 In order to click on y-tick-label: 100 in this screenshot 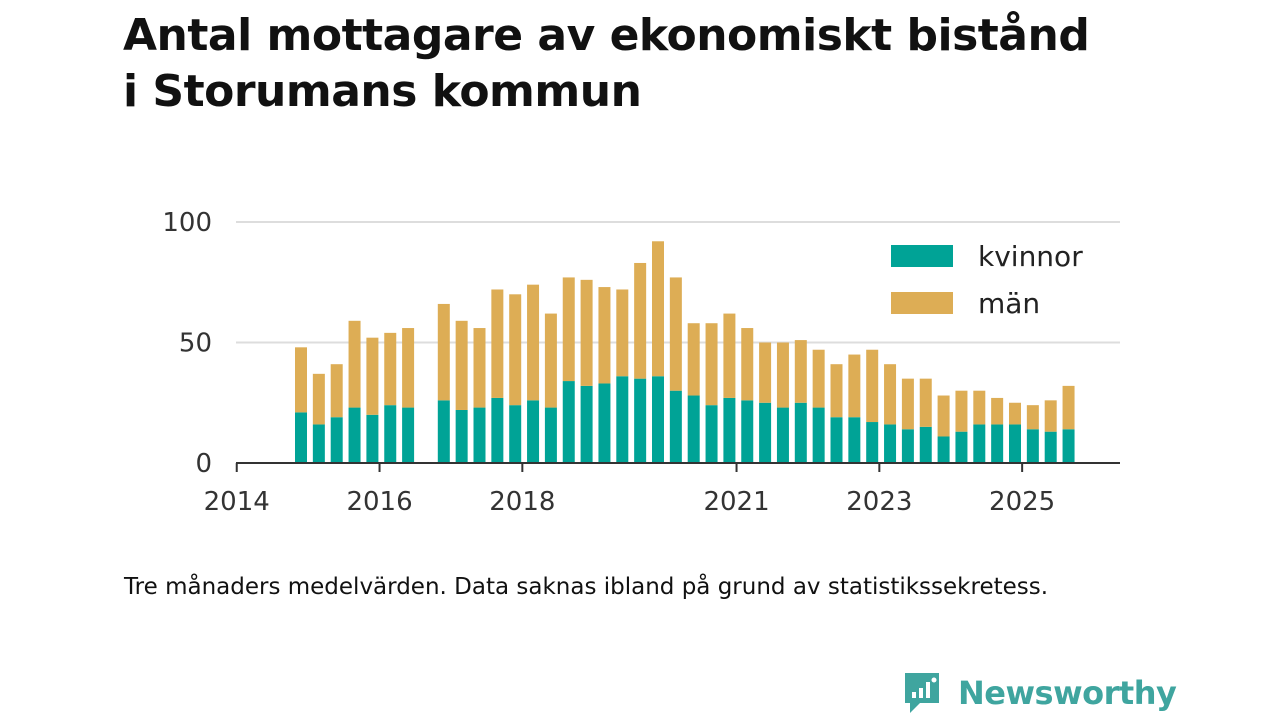, I will do `click(187, 223)`.